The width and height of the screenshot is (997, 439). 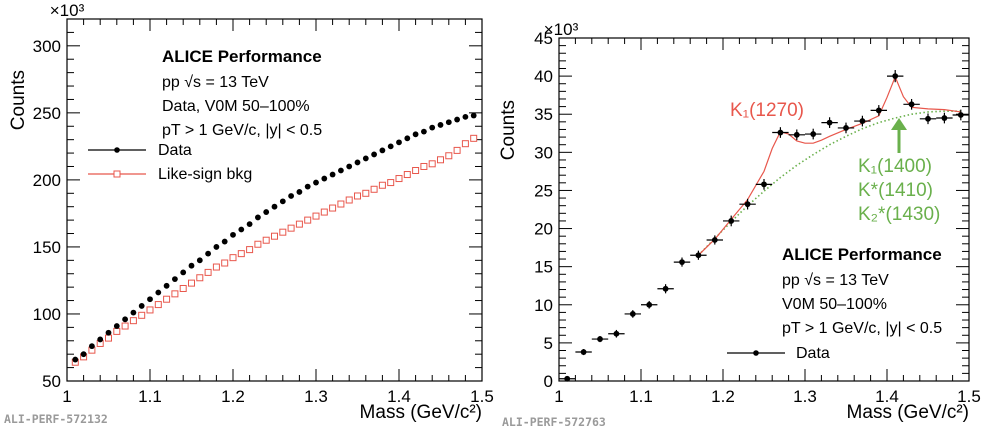 What do you see at coordinates (215, 82) in the screenshot?
I see `left-info-line1: pp √s = 13 TeV` at bounding box center [215, 82].